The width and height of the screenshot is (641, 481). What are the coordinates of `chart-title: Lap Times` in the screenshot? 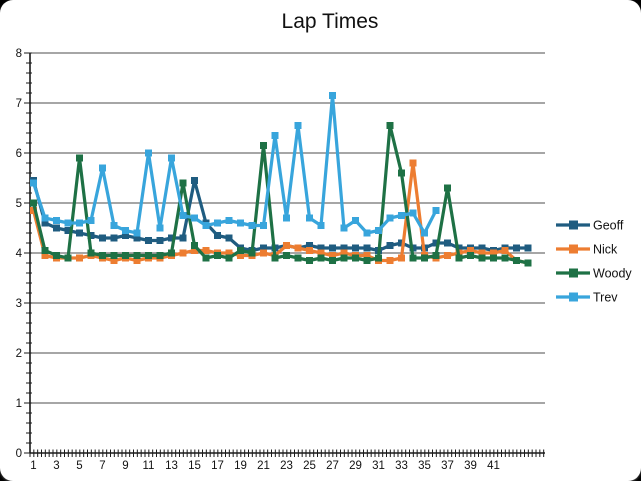 It's located at (330, 21).